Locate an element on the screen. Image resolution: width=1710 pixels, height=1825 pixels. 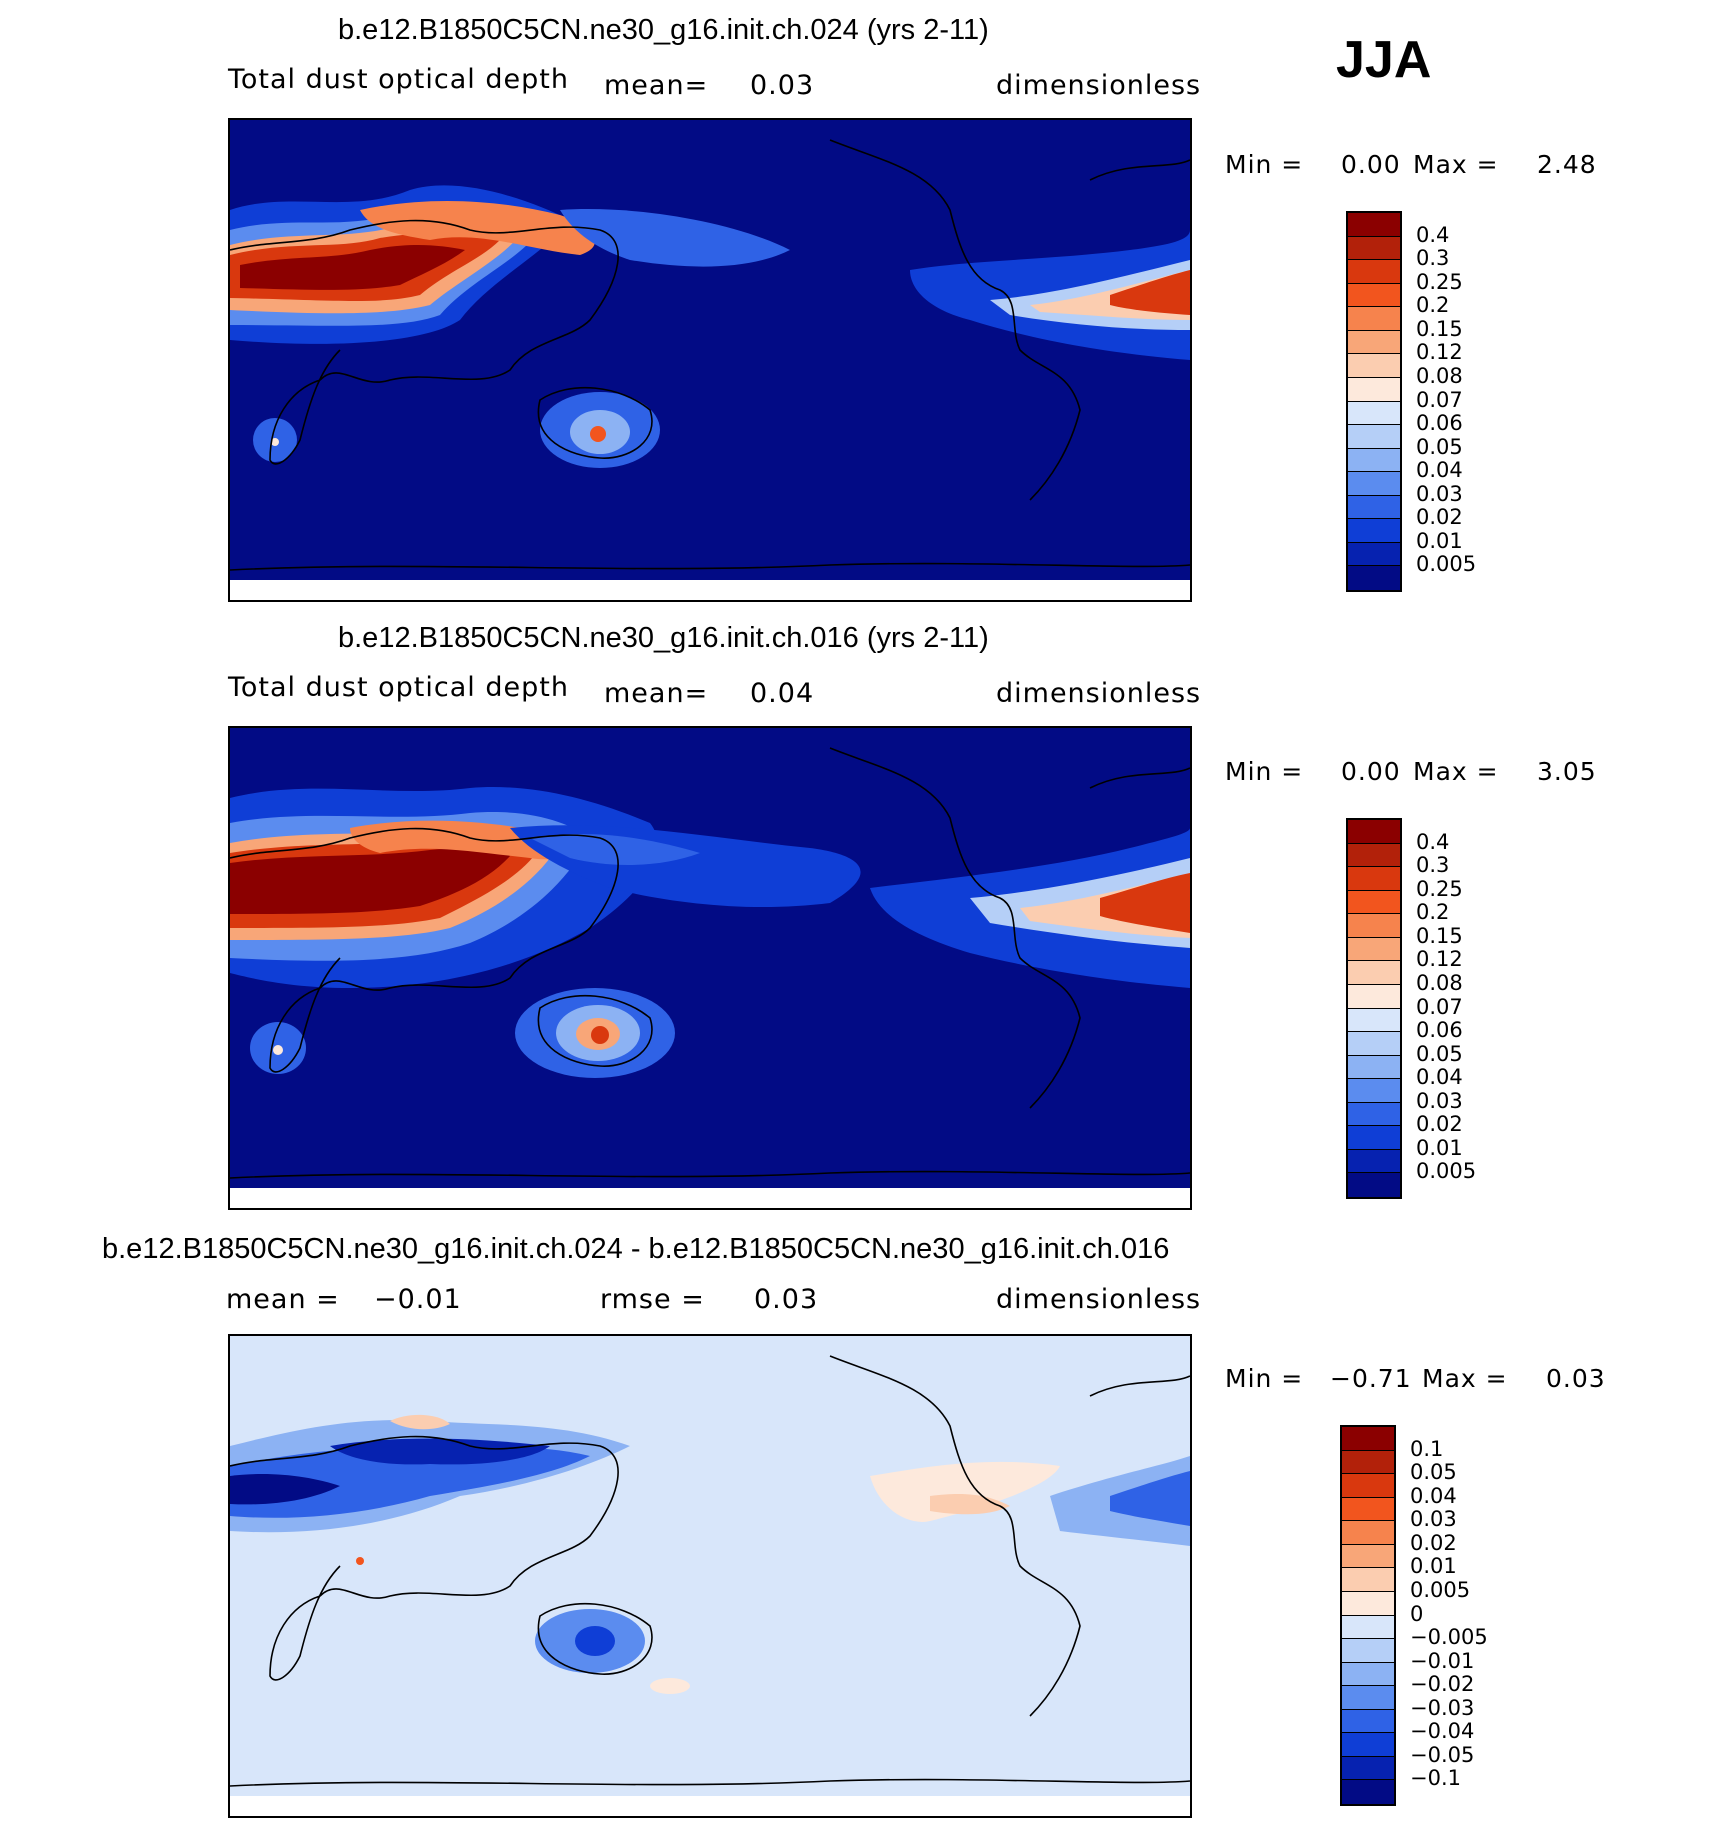
panel-difference-mean-value: −0.01 is located at coordinates (418, 1299).